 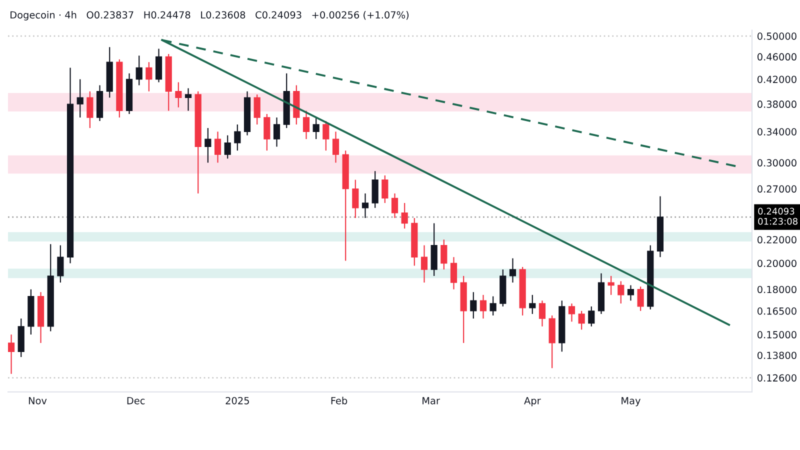 I want to click on x-tick-label: Feb, so click(x=339, y=400).